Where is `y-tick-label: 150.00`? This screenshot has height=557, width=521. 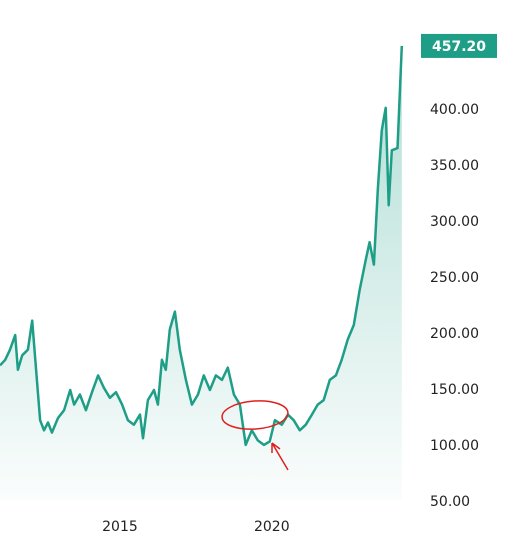 y-tick-label: 150.00 is located at coordinates (454, 390).